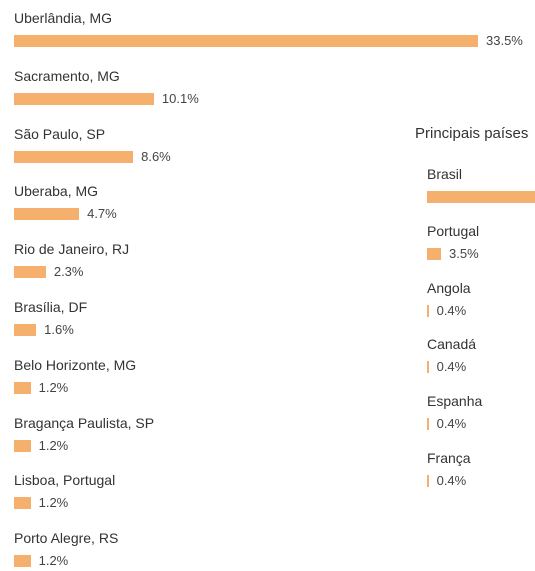 Image resolution: width=535 pixels, height=571 pixels. Describe the element at coordinates (156, 156) in the screenshot. I see `value-label: 8.6%` at that location.